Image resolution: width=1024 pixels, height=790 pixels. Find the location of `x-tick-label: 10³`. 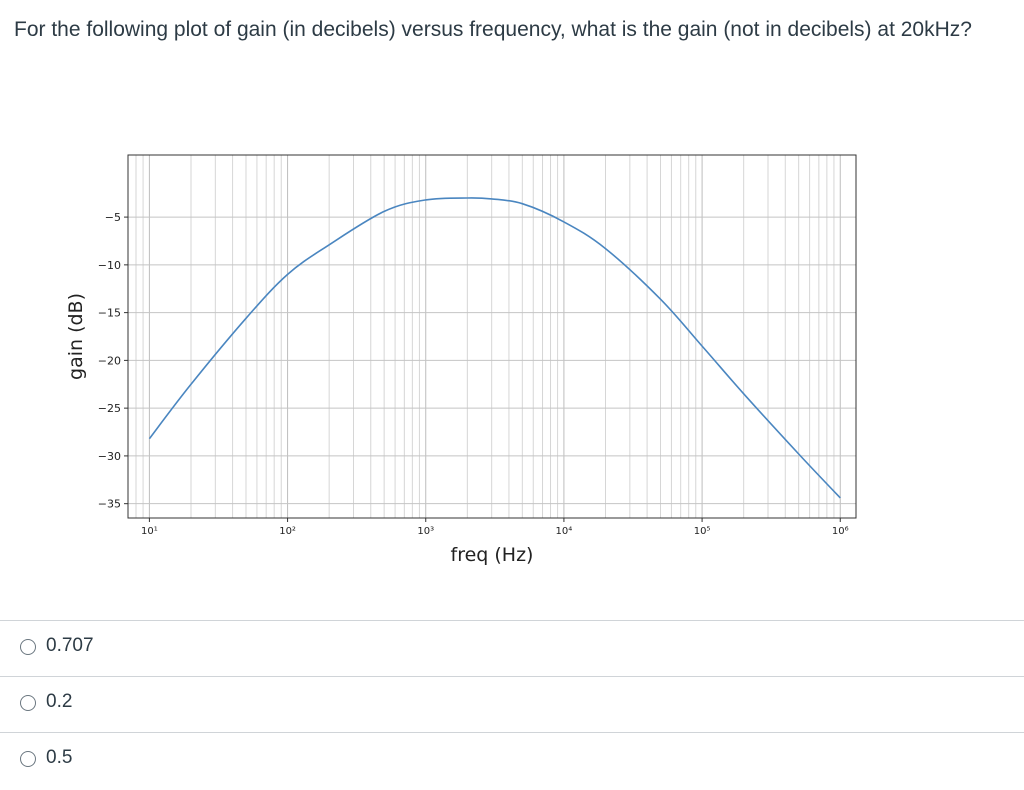

x-tick-label: 10³ is located at coordinates (425, 531).